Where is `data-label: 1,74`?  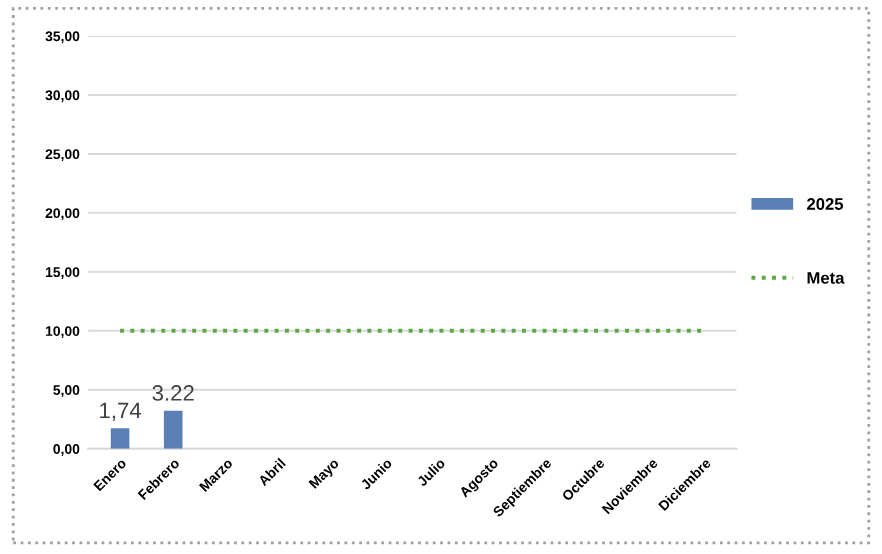 data-label: 1,74 is located at coordinates (121, 411).